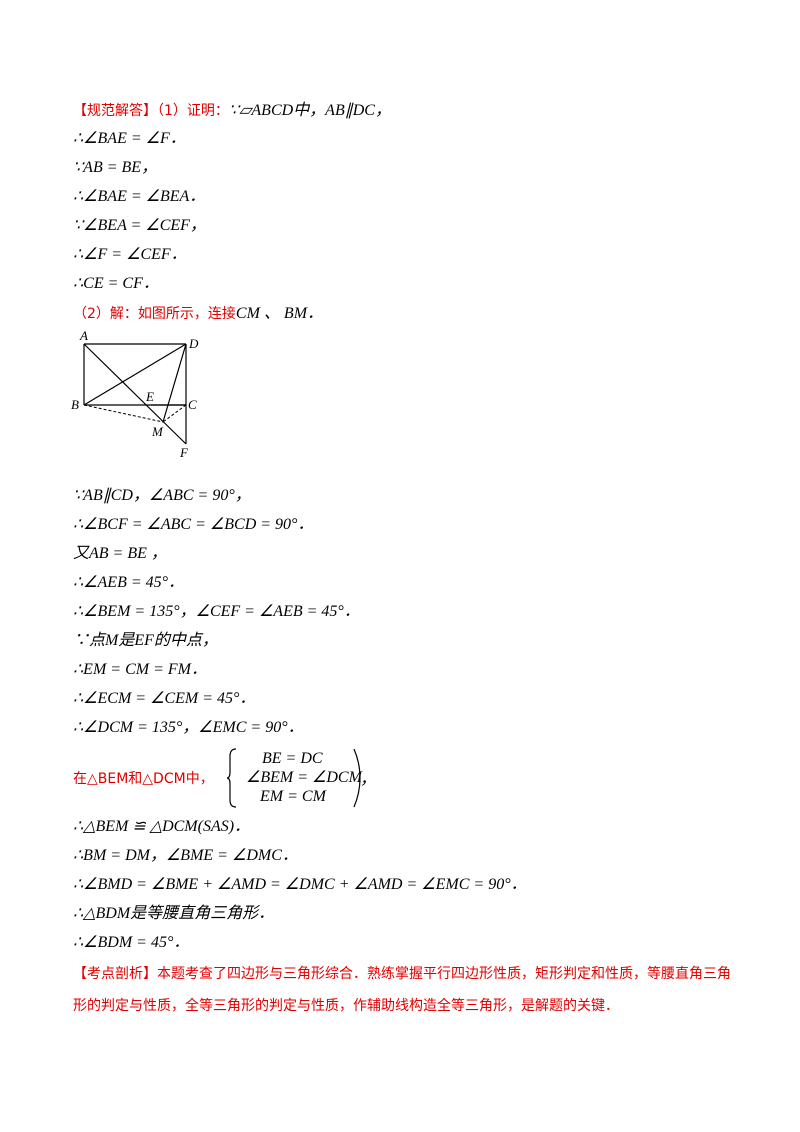 The height and width of the screenshot is (1132, 800). Describe the element at coordinates (140, 669) in the screenshot. I see `solution-line-7: ∴EM = CM = FM．` at that location.